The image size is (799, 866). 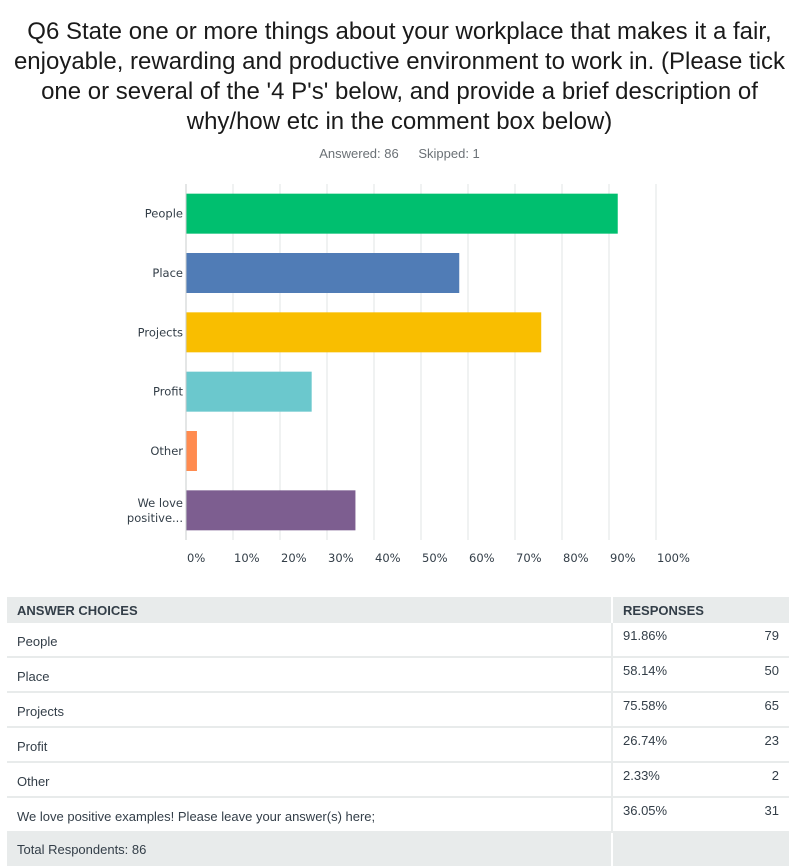 What do you see at coordinates (435, 558) in the screenshot?
I see `x-tick-label: 50%` at bounding box center [435, 558].